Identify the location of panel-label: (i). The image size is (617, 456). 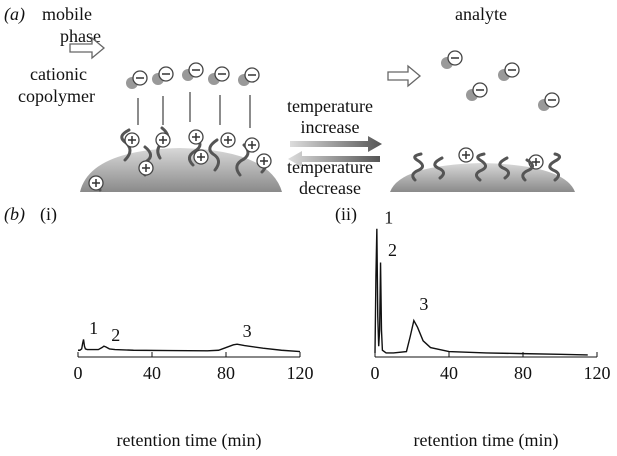
(48, 214).